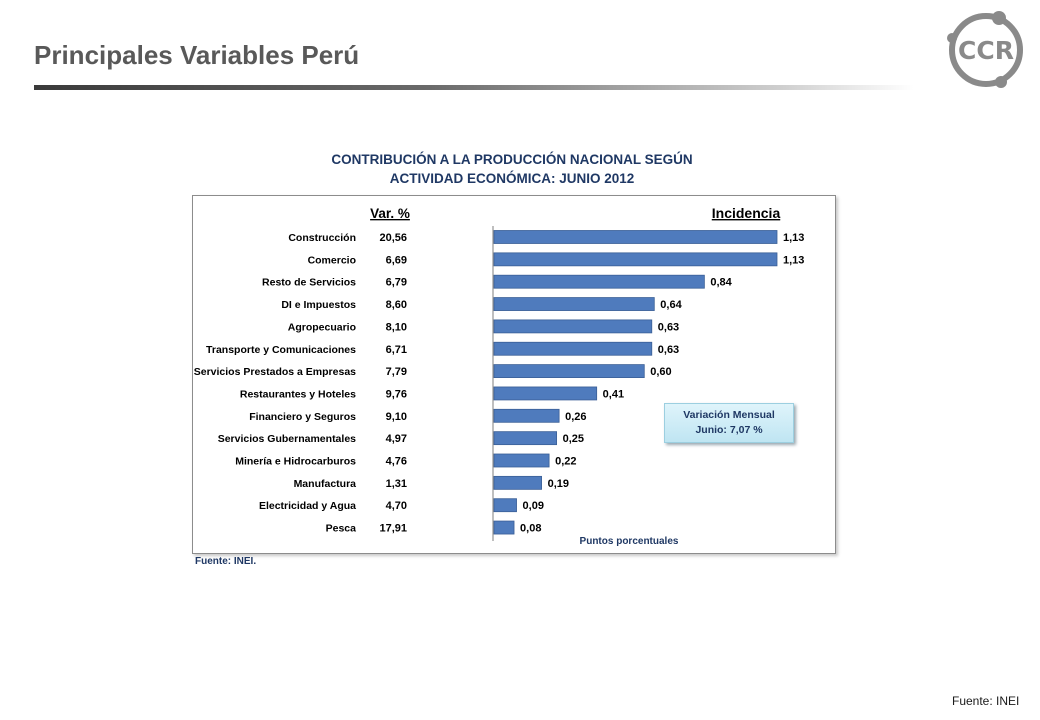  I want to click on category-label: Restaurantes y Hoteles, so click(298, 394).